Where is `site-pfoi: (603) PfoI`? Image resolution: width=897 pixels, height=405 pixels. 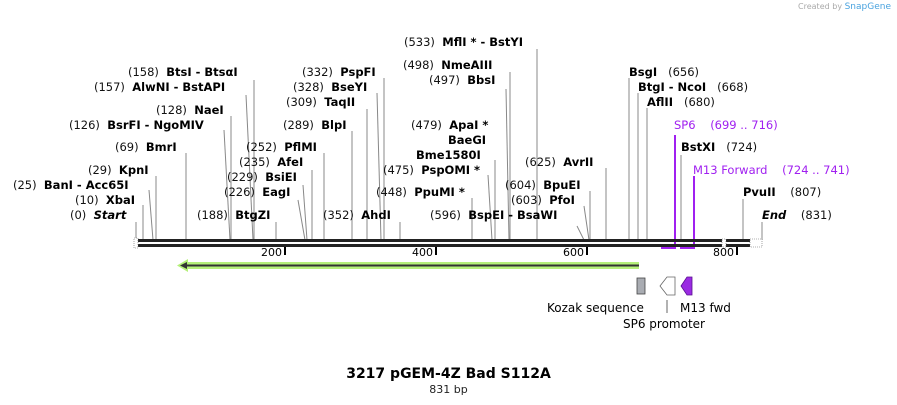 site-pfoi: (603) PfoI is located at coordinates (543, 200).